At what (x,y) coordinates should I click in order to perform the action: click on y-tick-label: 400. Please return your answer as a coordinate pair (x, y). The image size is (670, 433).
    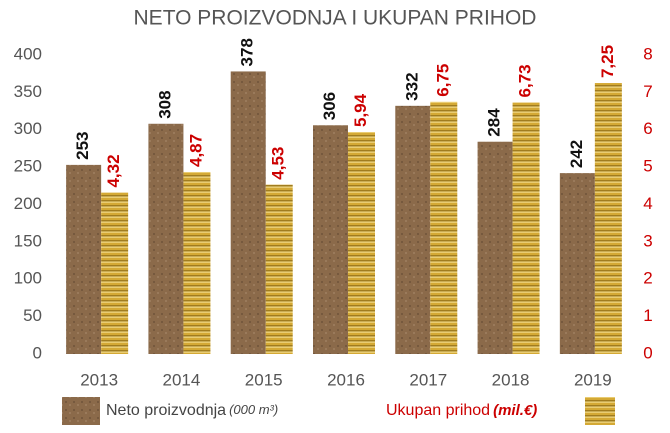
    Looking at the image, I should click on (28, 53).